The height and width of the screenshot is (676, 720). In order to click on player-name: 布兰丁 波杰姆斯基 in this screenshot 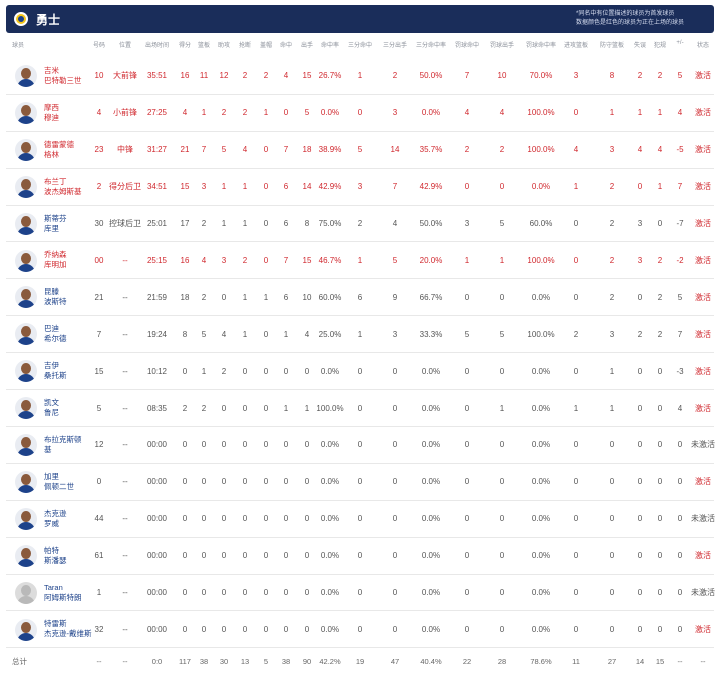, I will do `click(63, 187)`.